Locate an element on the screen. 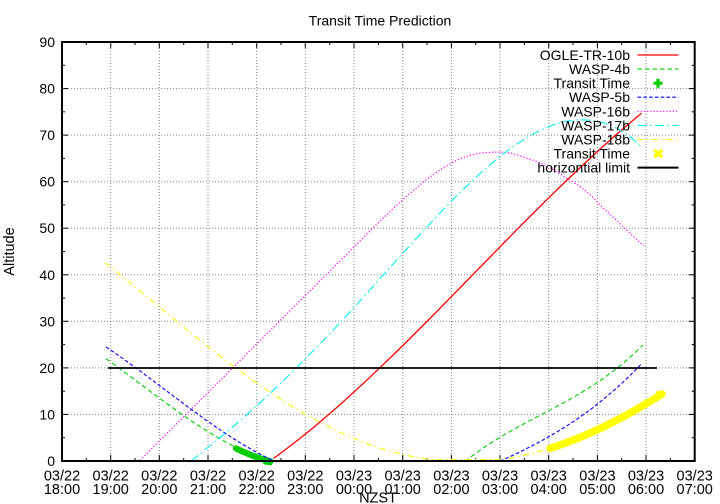 Image resolution: width=720 pixels, height=504 pixels. svg-text: 03:00 is located at coordinates (500, 490).